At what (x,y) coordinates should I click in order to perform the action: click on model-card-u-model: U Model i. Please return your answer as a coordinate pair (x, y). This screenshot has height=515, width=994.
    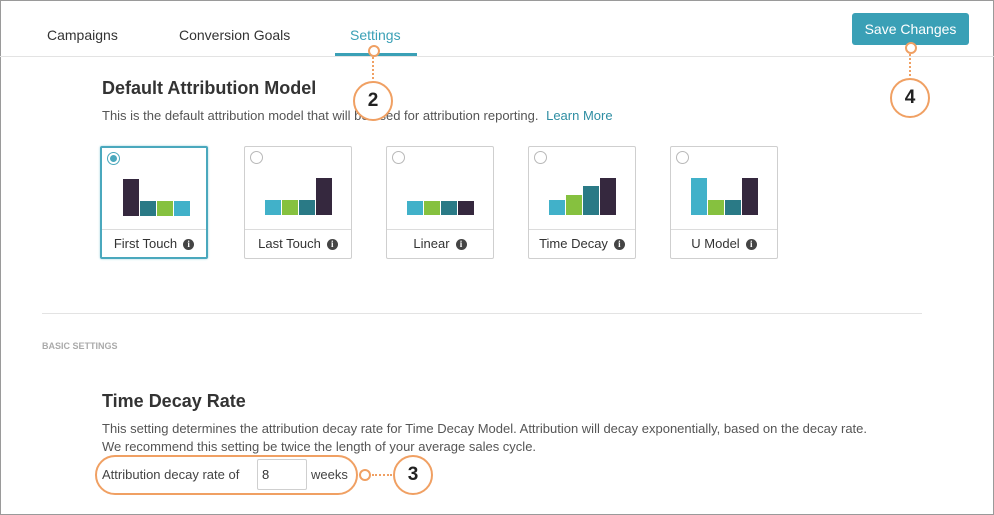
    Looking at the image, I should click on (724, 202).